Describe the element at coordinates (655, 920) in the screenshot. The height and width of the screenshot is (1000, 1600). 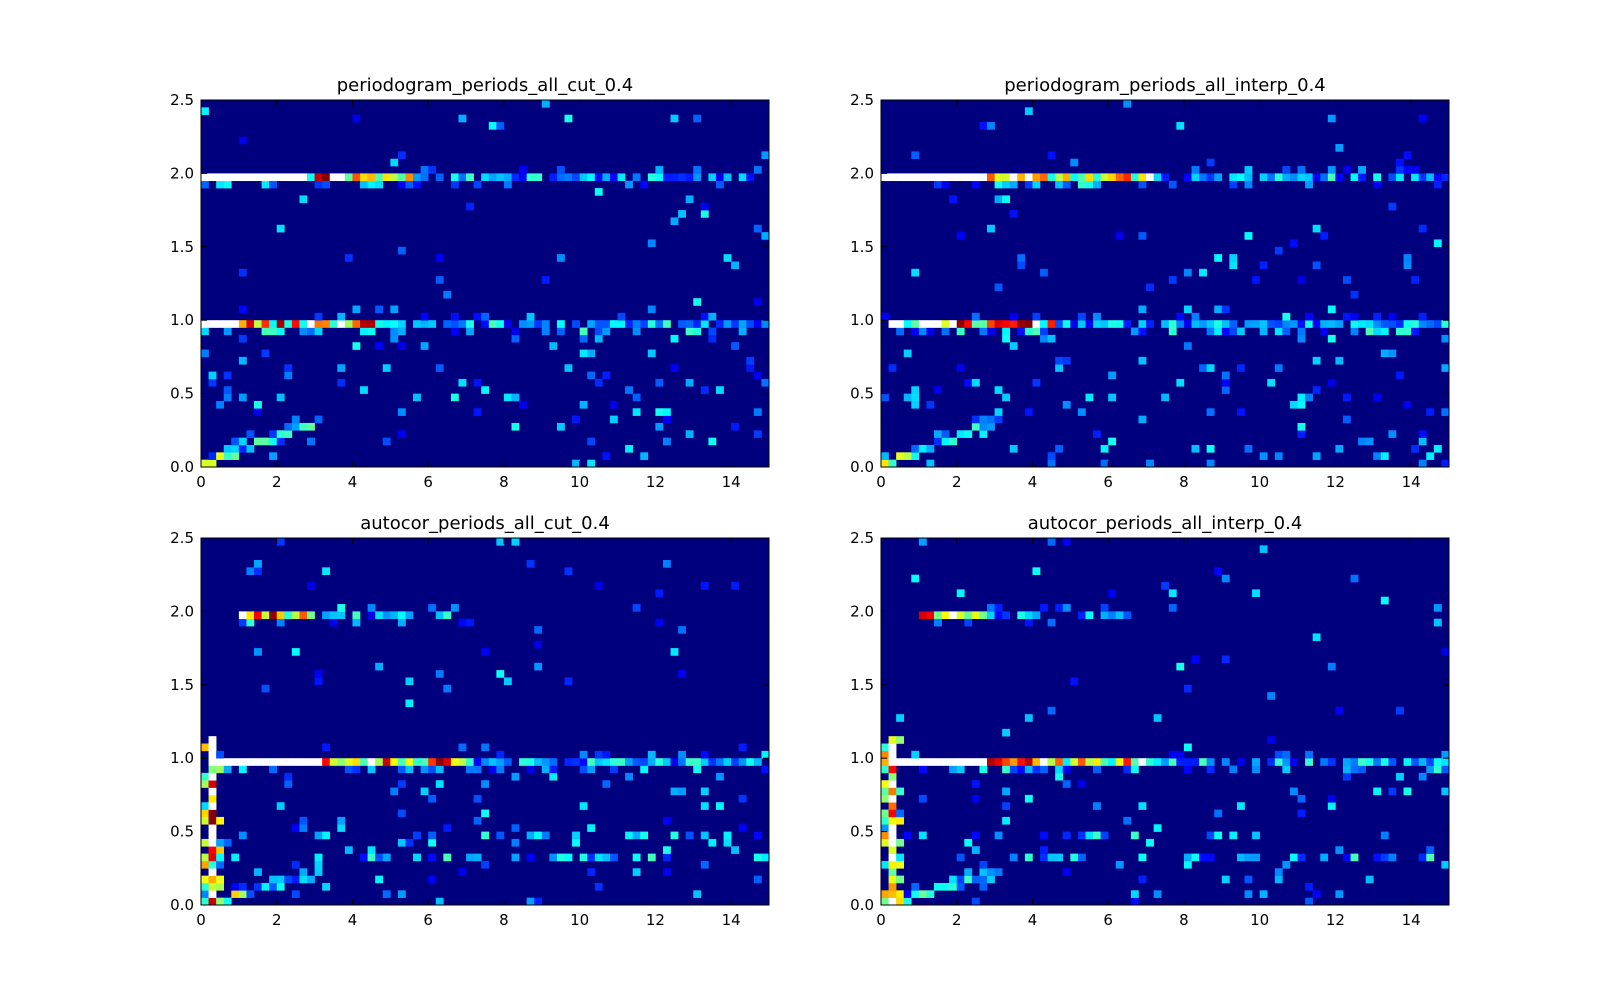
I see `x-tick-label: 12` at that location.